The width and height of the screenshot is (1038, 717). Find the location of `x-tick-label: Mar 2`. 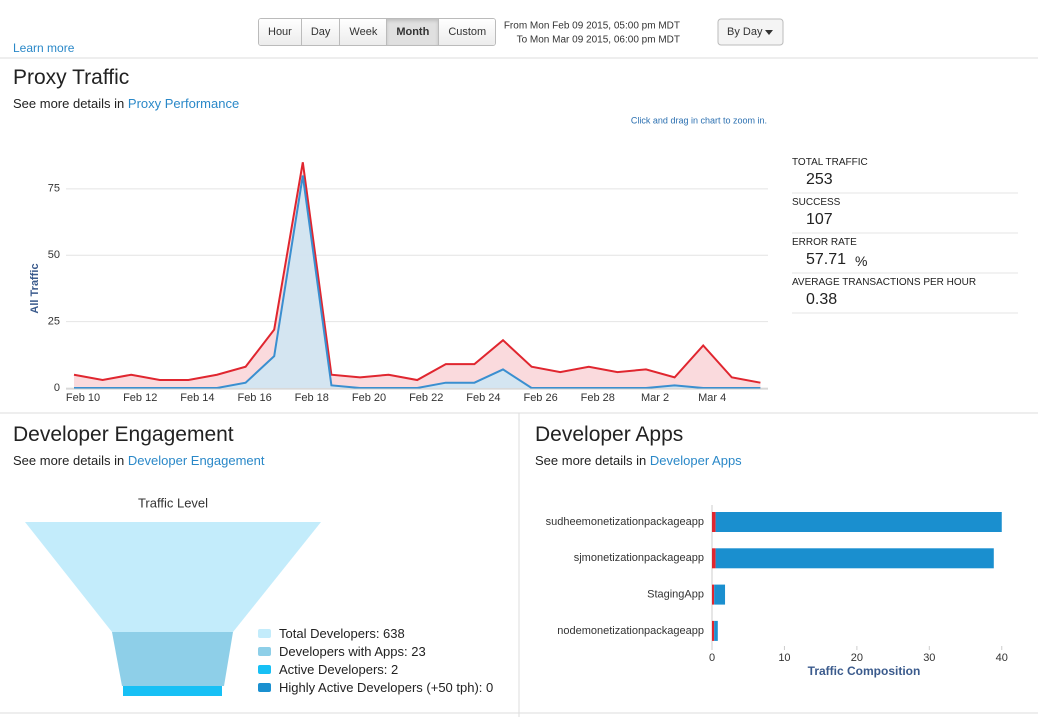

x-tick-label: Mar 2 is located at coordinates (655, 398).